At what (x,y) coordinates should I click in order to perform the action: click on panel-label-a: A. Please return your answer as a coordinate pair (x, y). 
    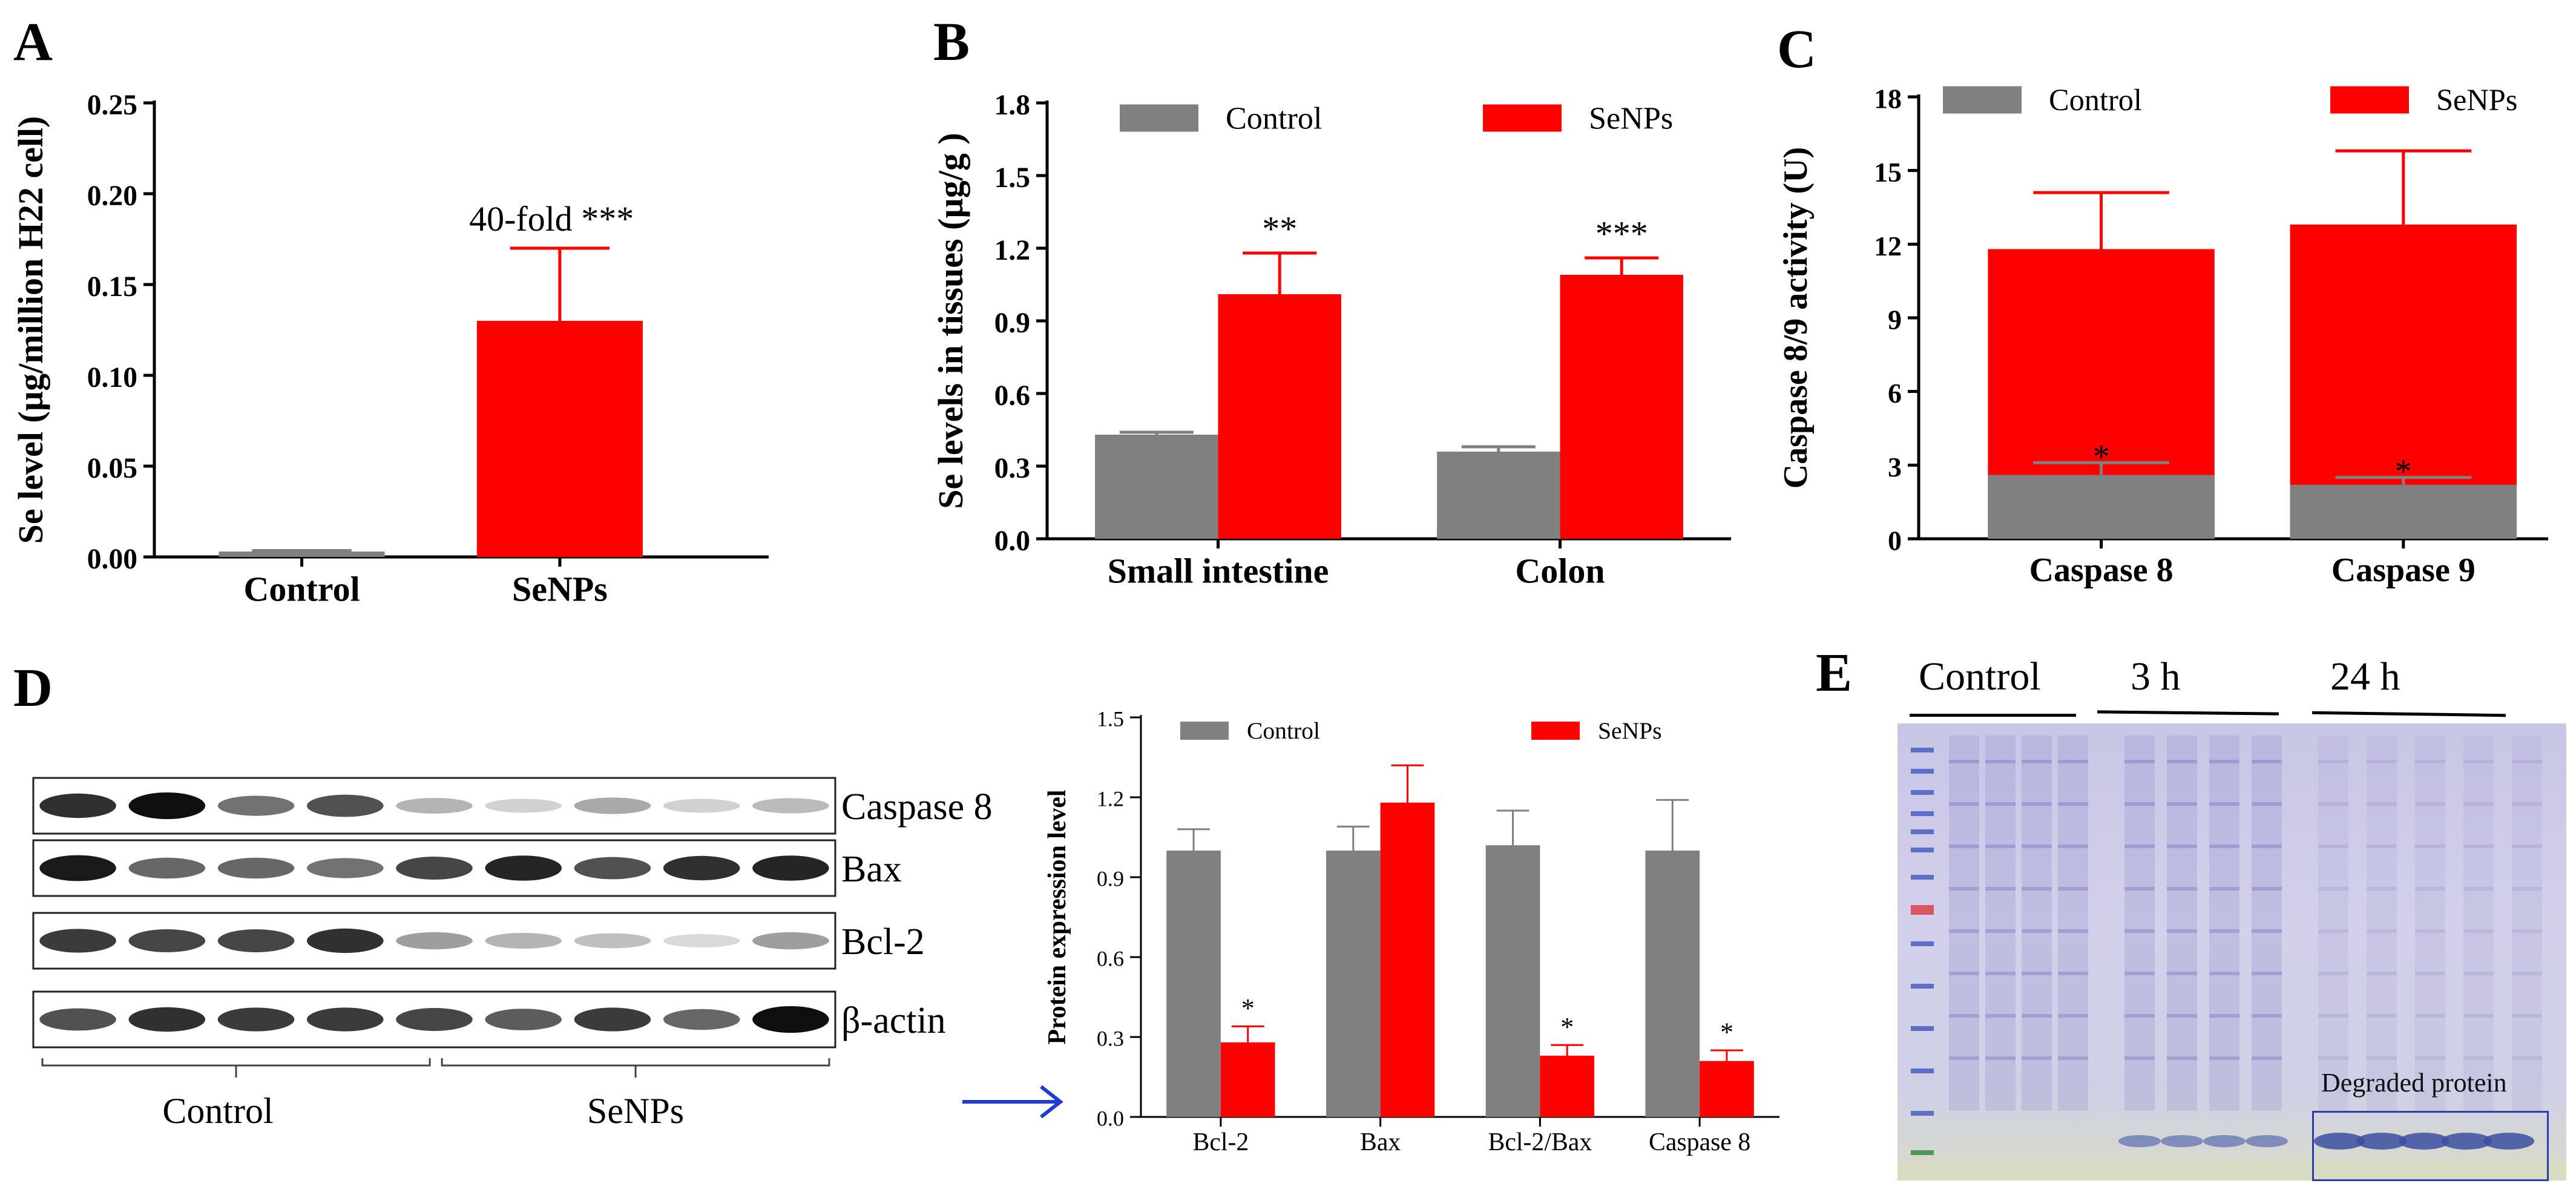
    Looking at the image, I should click on (33, 42).